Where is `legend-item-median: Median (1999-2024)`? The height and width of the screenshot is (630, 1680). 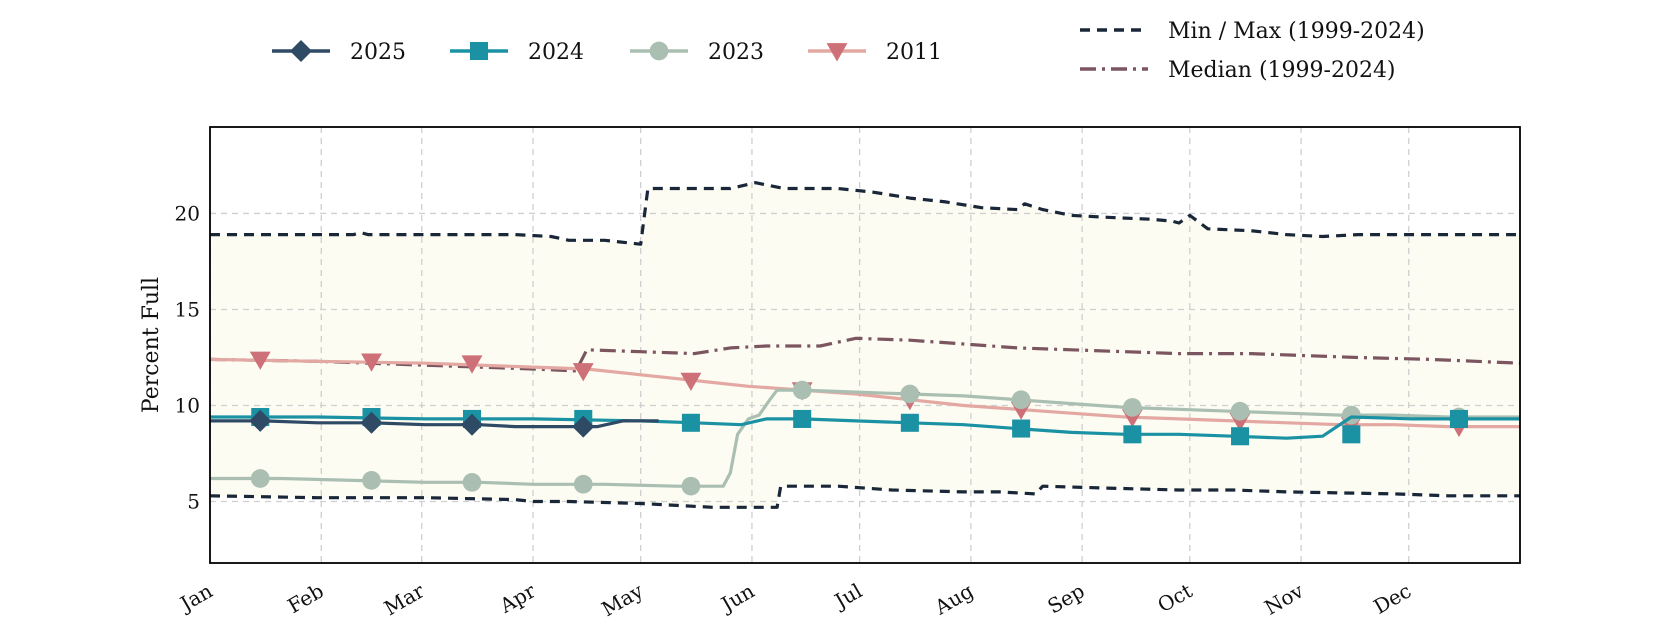
legend-item-median: Median (1999-2024) is located at coordinates (1238, 70).